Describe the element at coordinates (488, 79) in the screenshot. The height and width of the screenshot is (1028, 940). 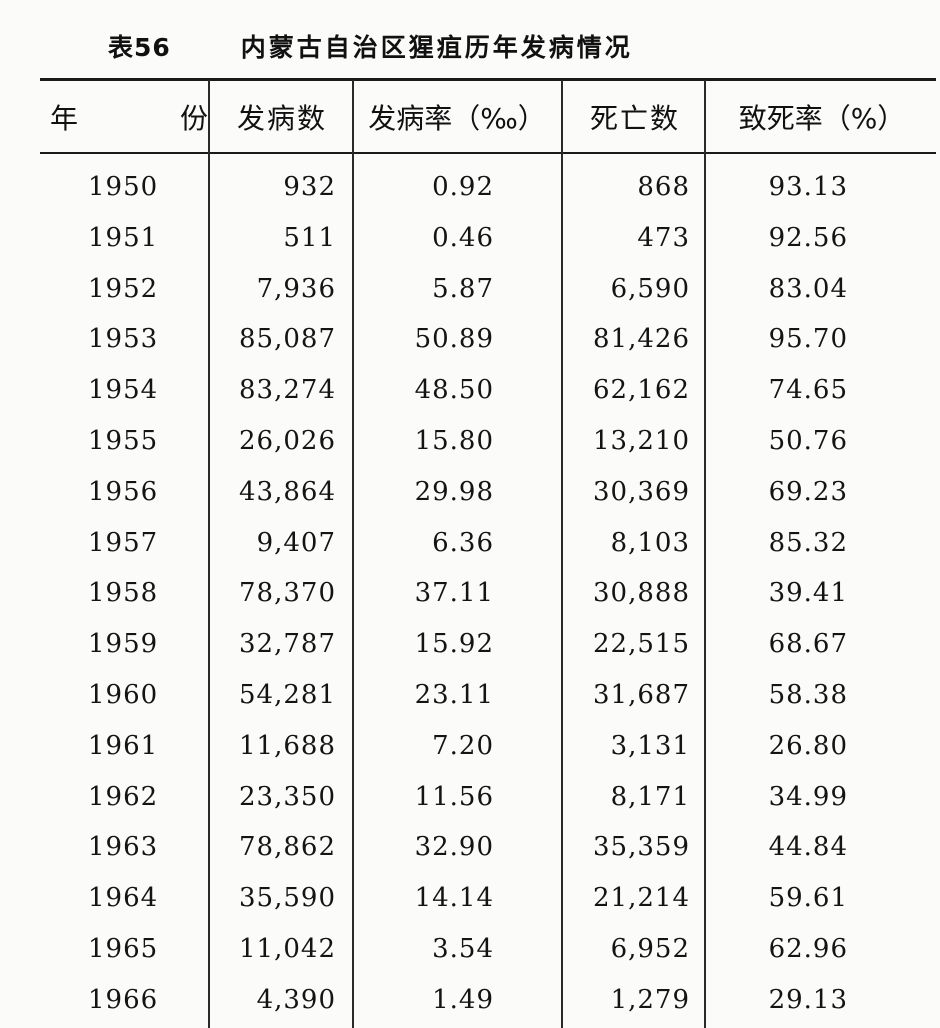
I see `table-top-rule` at that location.